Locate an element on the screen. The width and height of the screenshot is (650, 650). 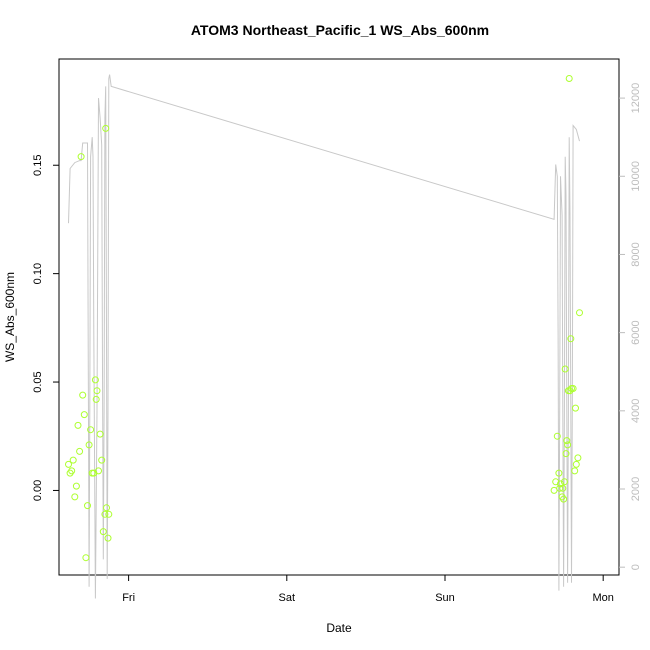
chart-title: ATOM3 Northeast_Pacific_1 WS_Abs_600nm is located at coordinates (340, 30).